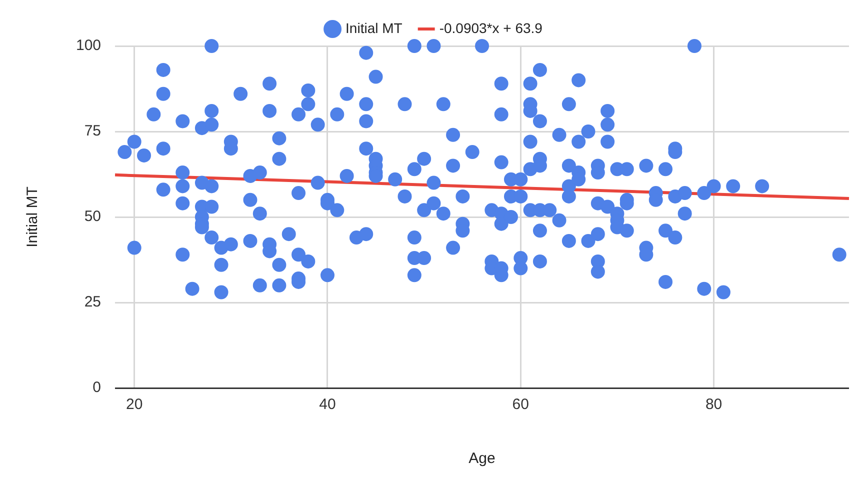  Describe the element at coordinates (374, 28) in the screenshot. I see `legend-label: Initial MT` at that location.